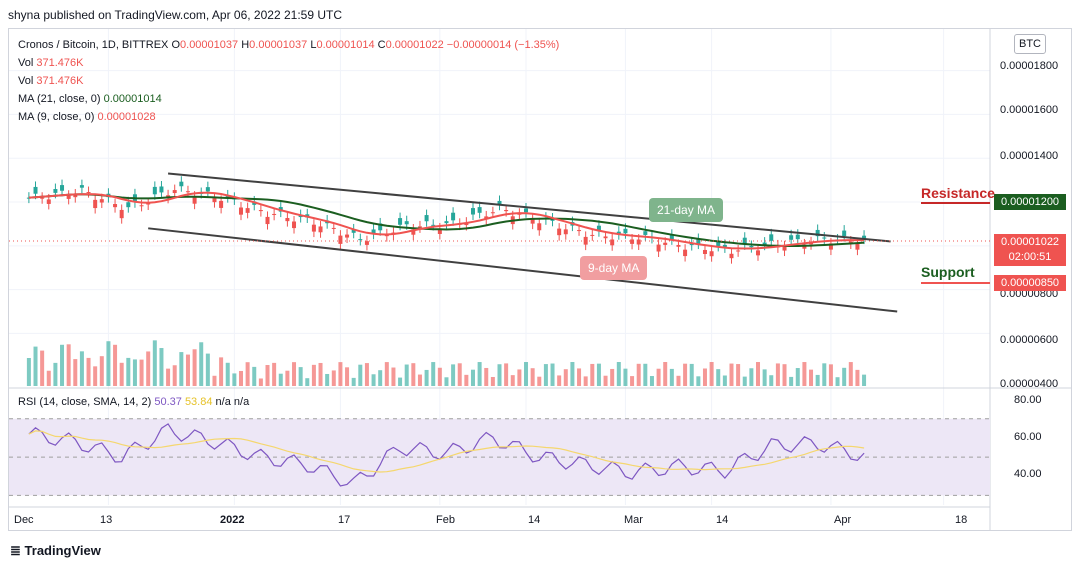 This screenshot has width=1079, height=568. What do you see at coordinates (288, 81) in the screenshot?
I see `volume-row-2: Vol 371.476K` at bounding box center [288, 81].